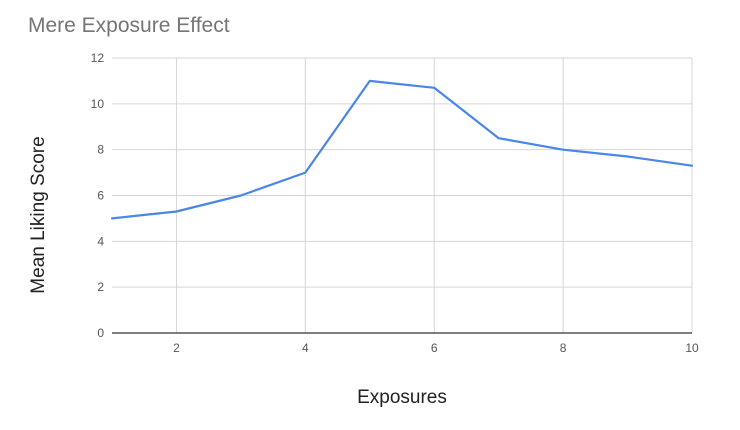 The image size is (740, 430). I want to click on y-tick-label: 2, so click(100, 287).